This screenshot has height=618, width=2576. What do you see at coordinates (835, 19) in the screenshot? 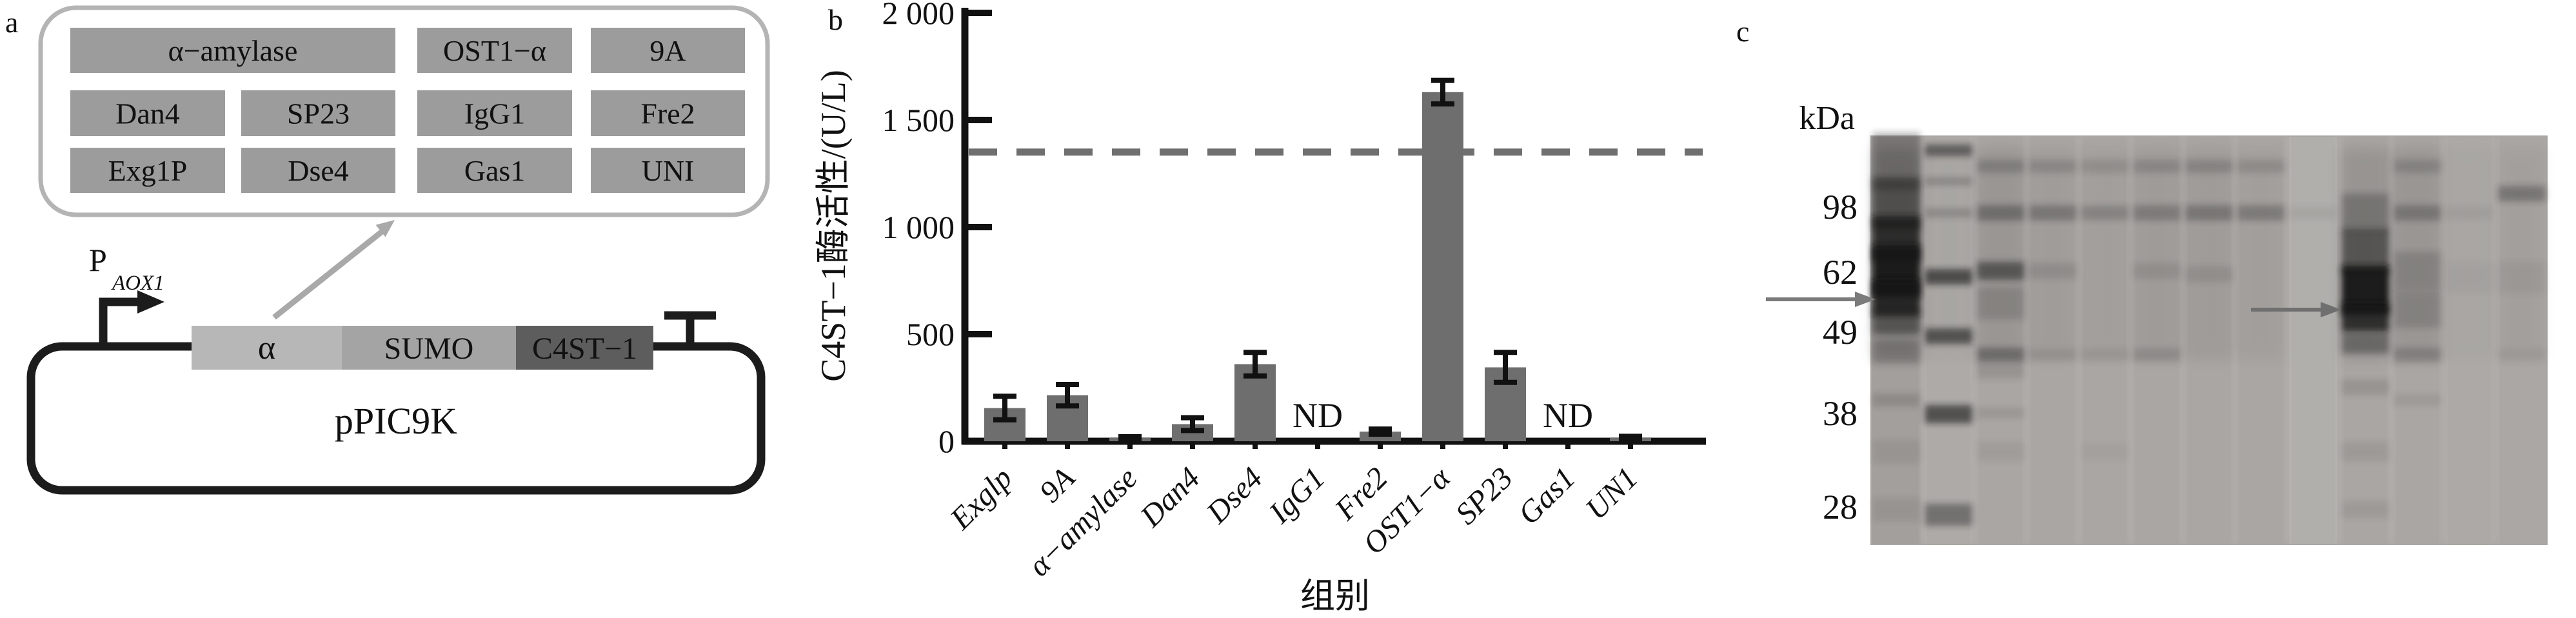
I see `panel-b-label: b` at bounding box center [835, 19].